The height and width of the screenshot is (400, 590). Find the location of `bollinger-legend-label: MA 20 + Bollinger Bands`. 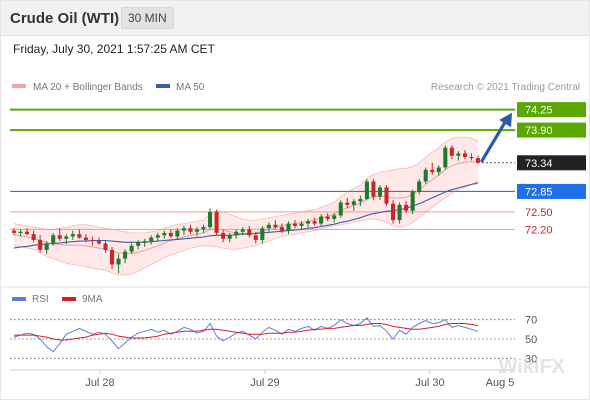

bollinger-legend-label: MA 20 + Bollinger Bands is located at coordinates (88, 87).